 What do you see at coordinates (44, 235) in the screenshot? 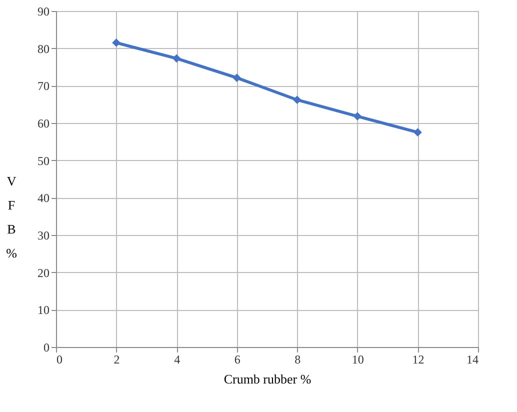
I see `y-tick-label: 30` at bounding box center [44, 235].